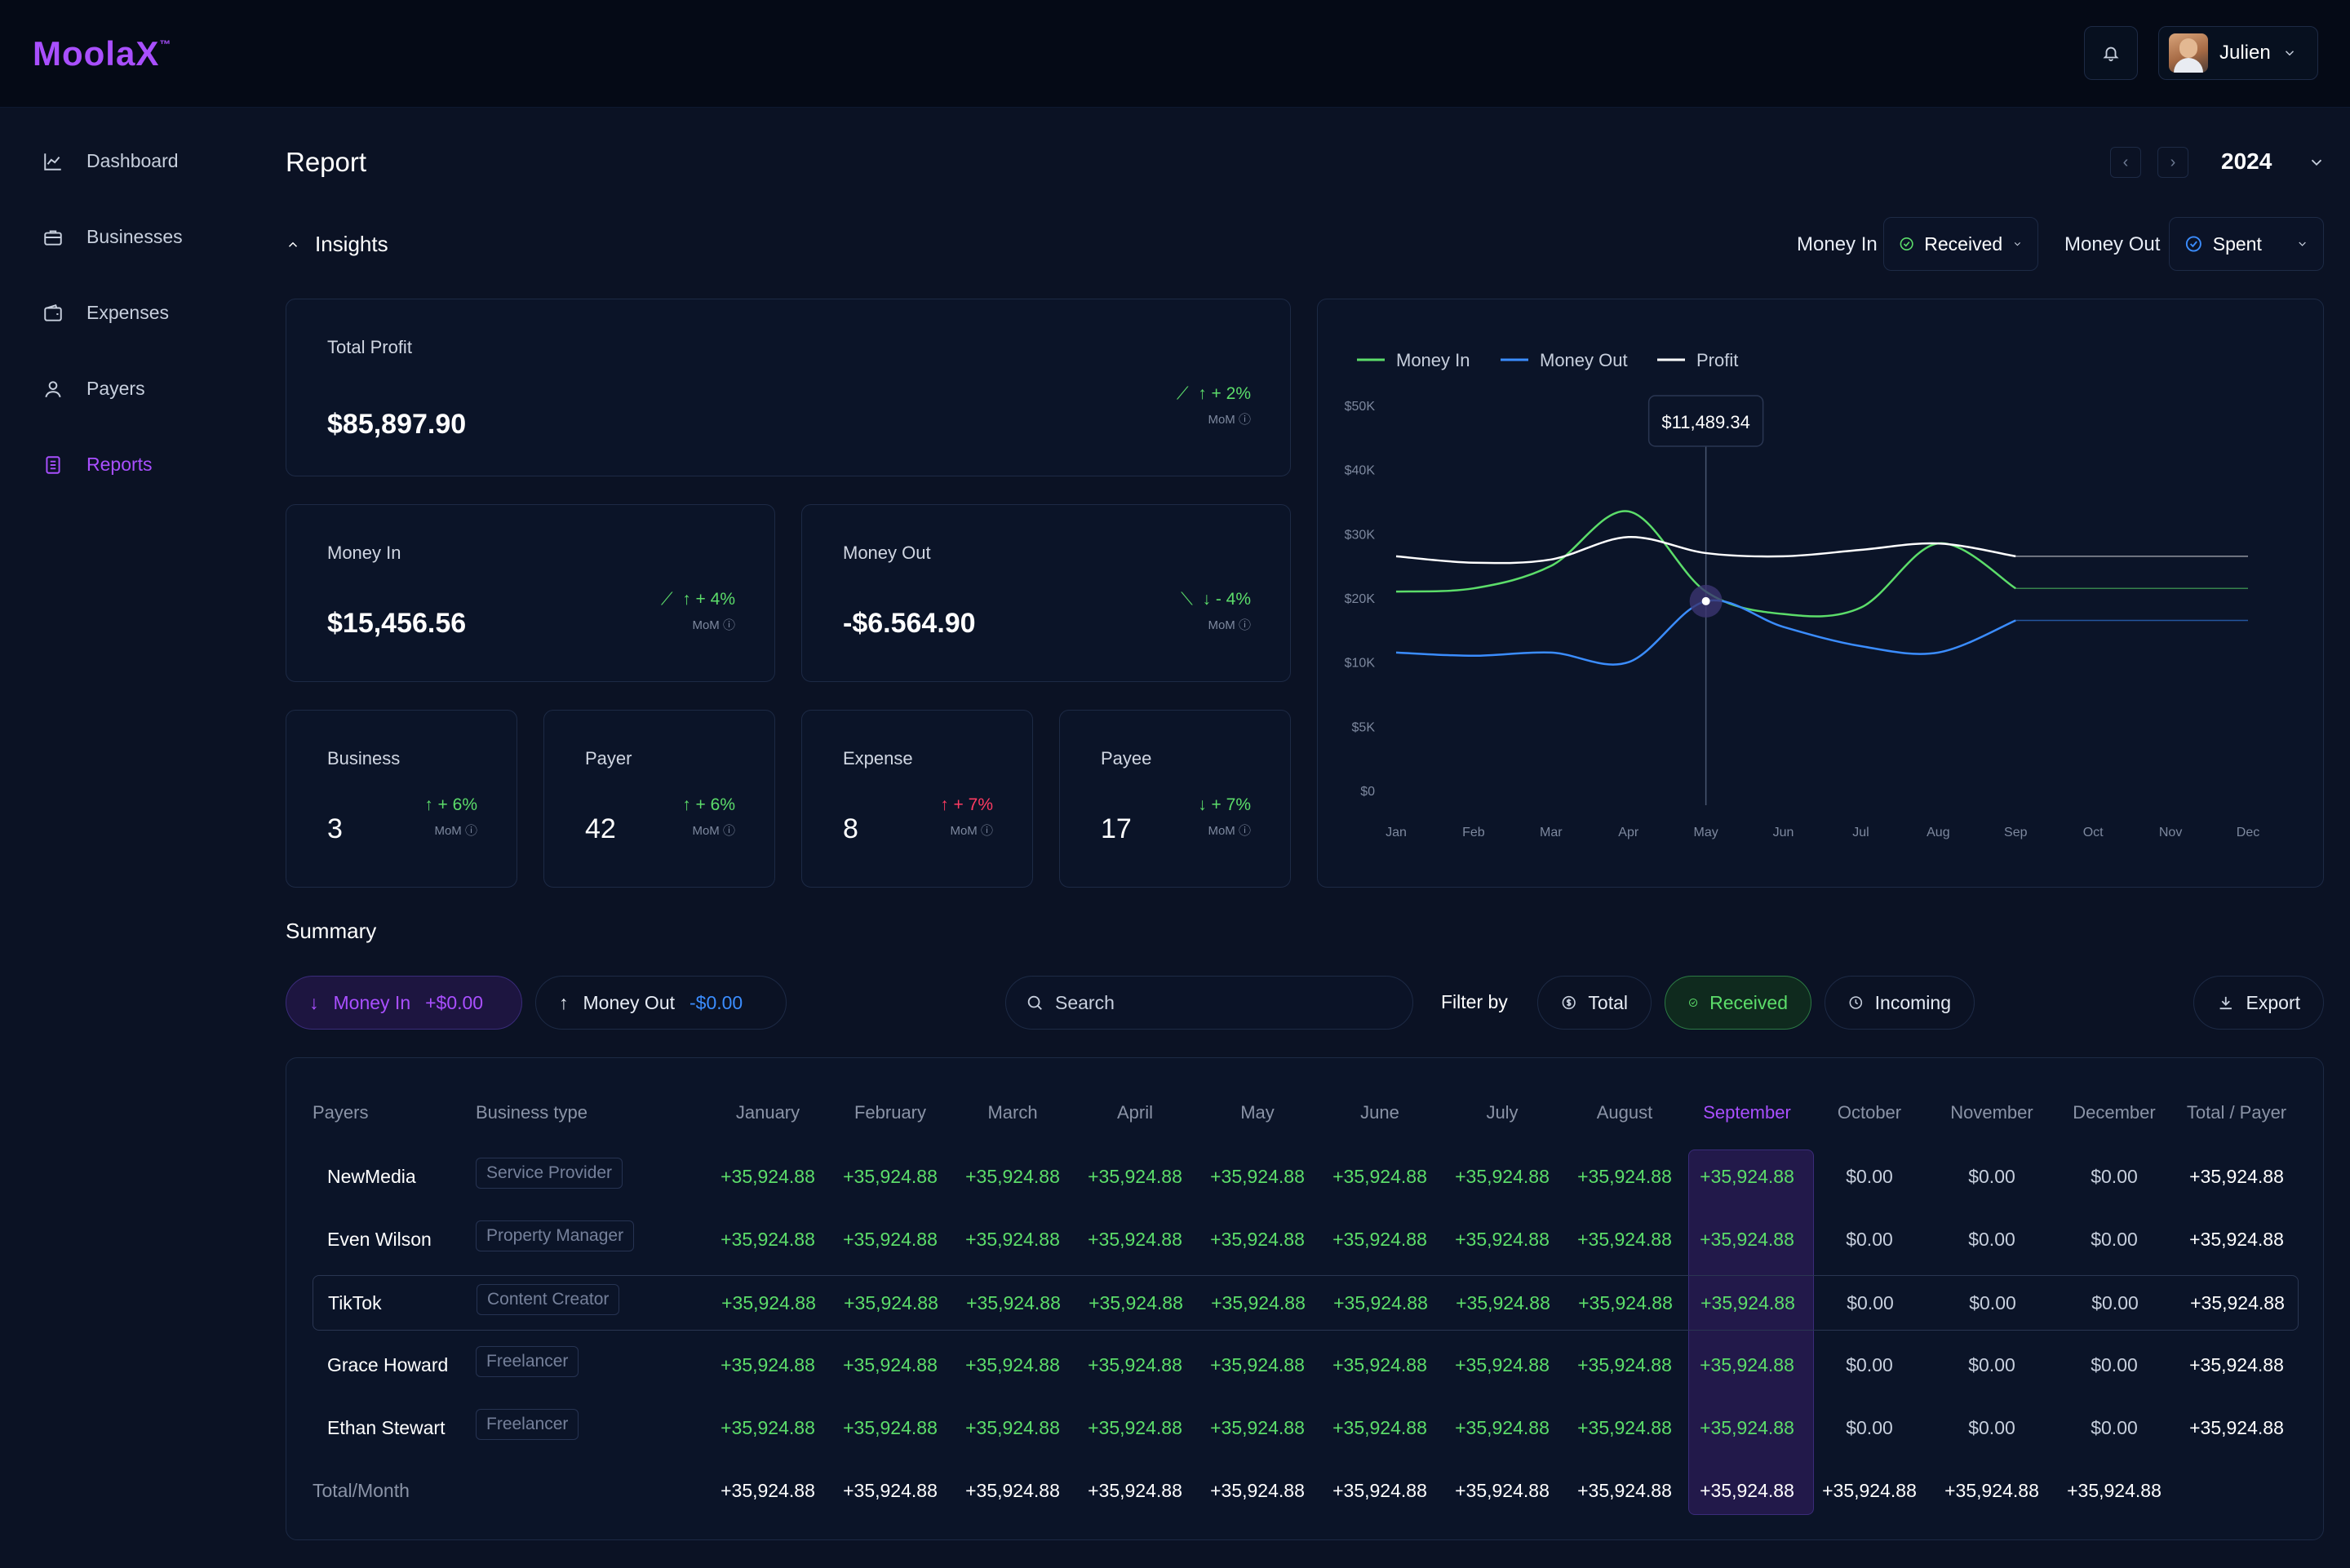 The image size is (2350, 1568). What do you see at coordinates (890, 1112) in the screenshot?
I see `column-header-february: February` at bounding box center [890, 1112].